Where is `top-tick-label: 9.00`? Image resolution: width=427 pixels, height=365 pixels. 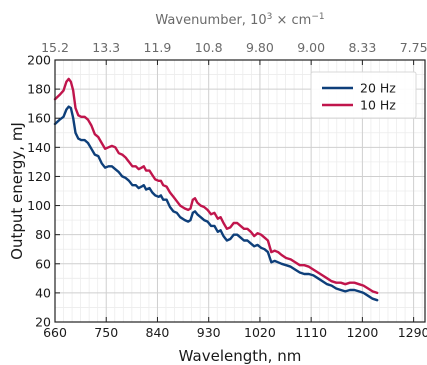
top-tick-label: 9.00 is located at coordinates (311, 47).